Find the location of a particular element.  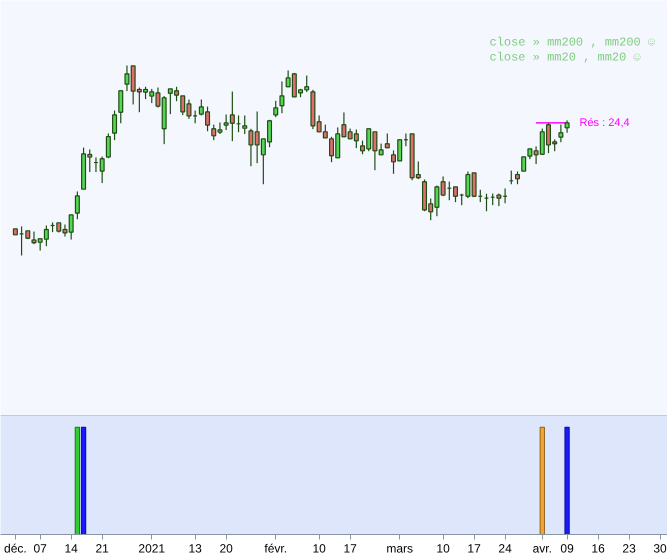

text: close » mm20 , mm20 ☺ is located at coordinates (566, 57).